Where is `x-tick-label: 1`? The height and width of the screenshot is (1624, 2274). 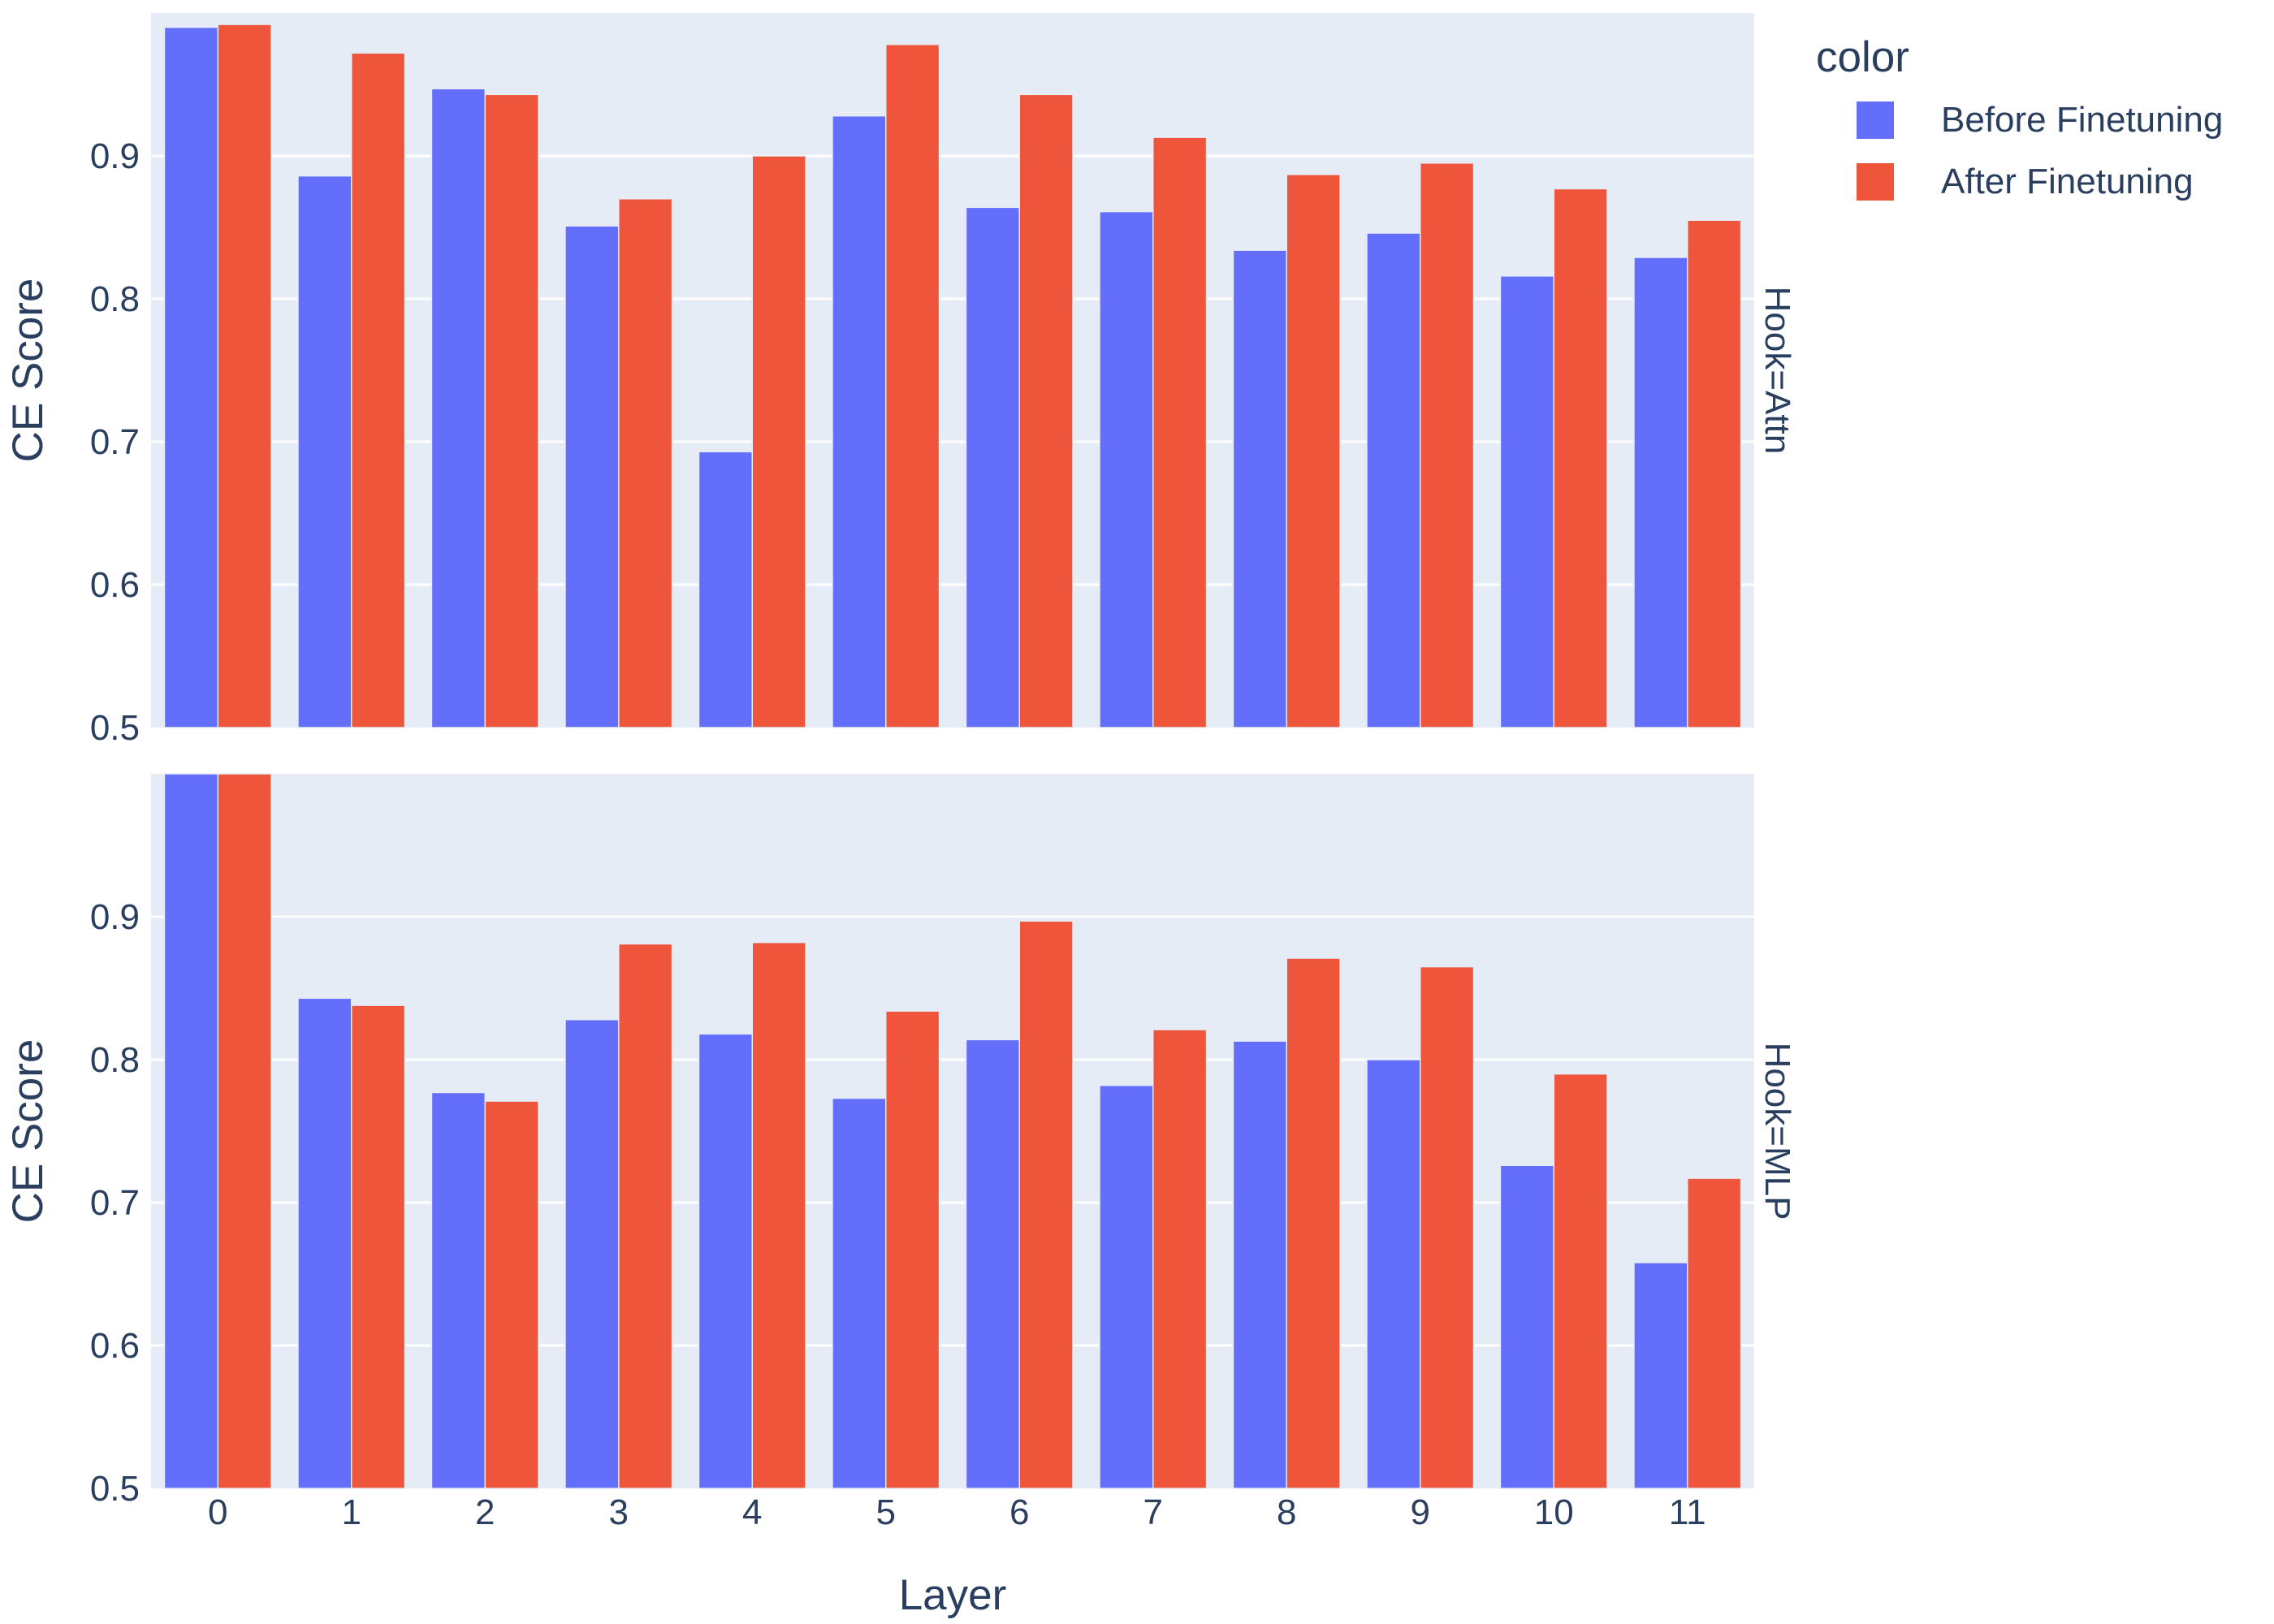 x-tick-label: 1 is located at coordinates (352, 1512).